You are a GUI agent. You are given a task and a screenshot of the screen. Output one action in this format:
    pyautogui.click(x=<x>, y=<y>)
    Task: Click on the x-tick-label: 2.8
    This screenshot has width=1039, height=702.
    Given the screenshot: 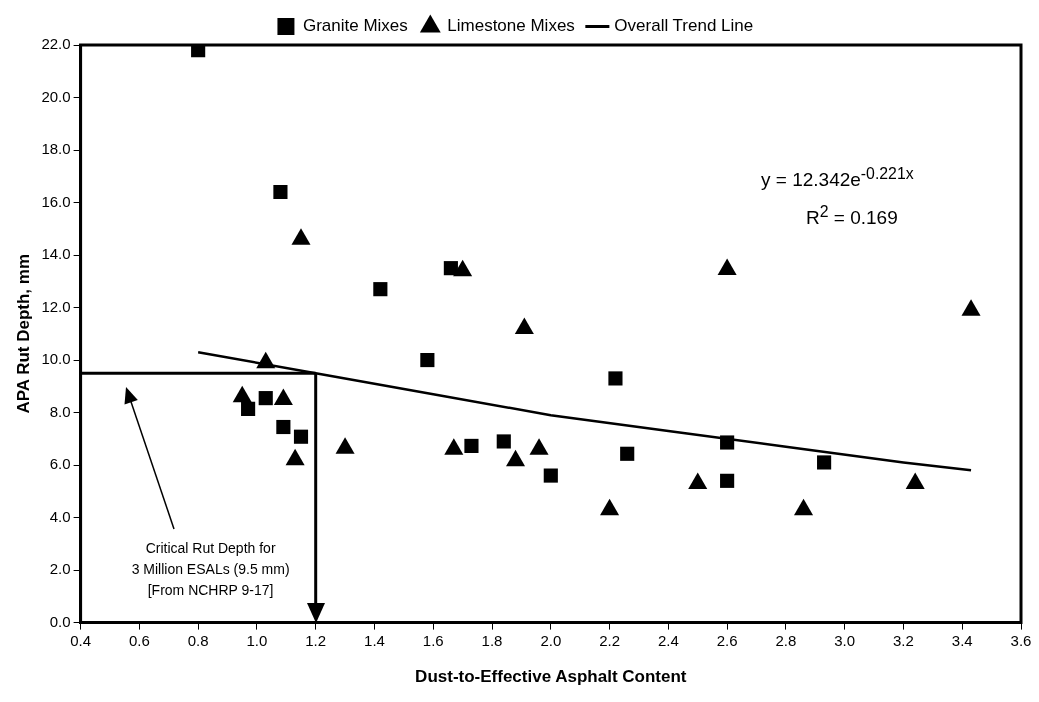 What is the action you would take?
    pyautogui.click(x=786, y=640)
    